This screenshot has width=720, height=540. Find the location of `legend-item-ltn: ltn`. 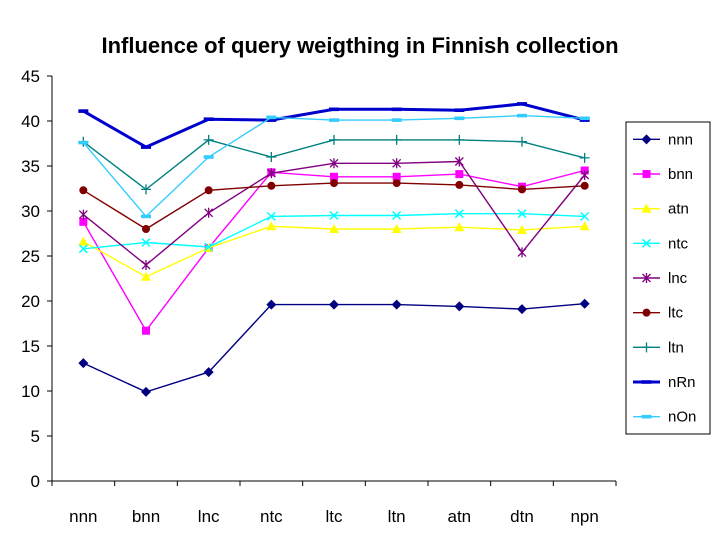

legend-item-ltn: ltn is located at coordinates (658, 347).